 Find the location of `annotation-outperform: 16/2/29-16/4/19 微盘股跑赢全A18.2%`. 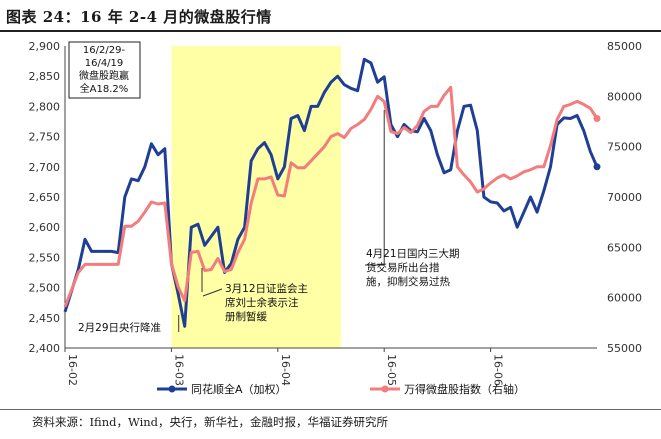

annotation-outperform: 16/2/29-16/4/19 微盘股跑赢全A18.2% is located at coordinates (104, 70).